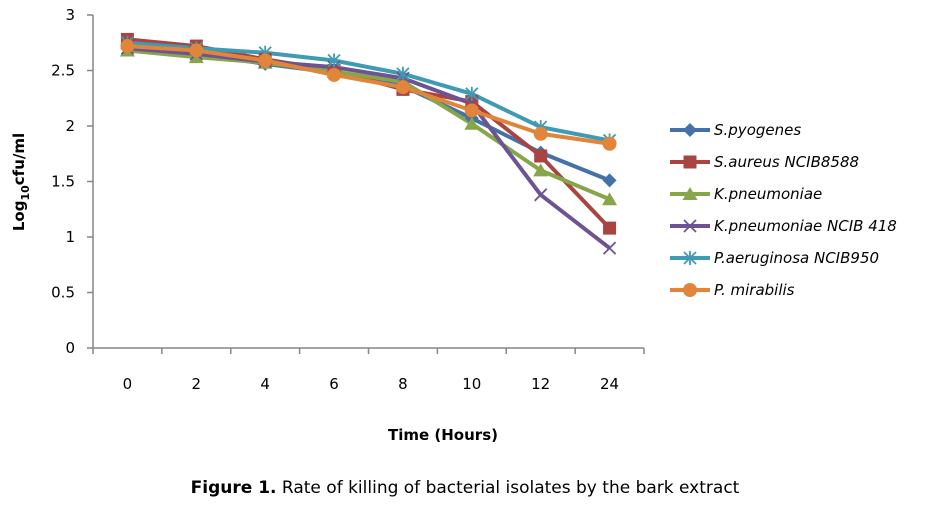  I want to click on x-tick-label: 12, so click(540, 384).